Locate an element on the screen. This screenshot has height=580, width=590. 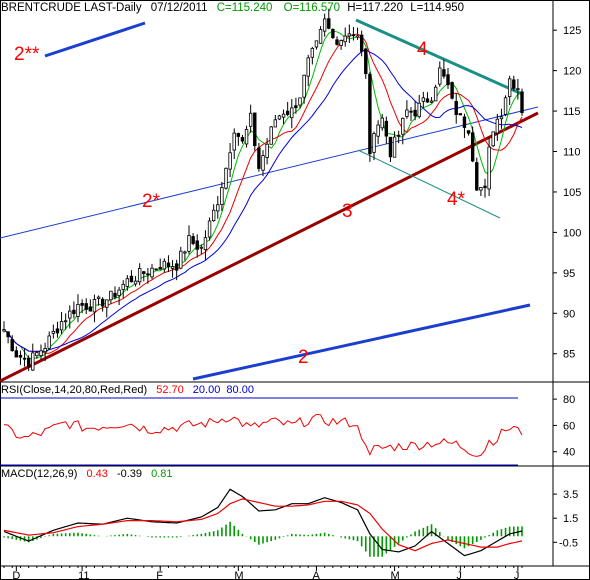
macd-name: MACD(12,26,9) is located at coordinates (39, 474).